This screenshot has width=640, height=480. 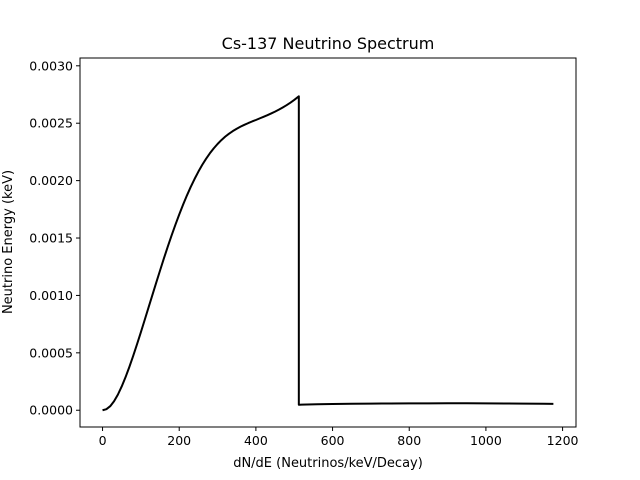 I want to click on y-tick-label: 0.0030, so click(x=51, y=65).